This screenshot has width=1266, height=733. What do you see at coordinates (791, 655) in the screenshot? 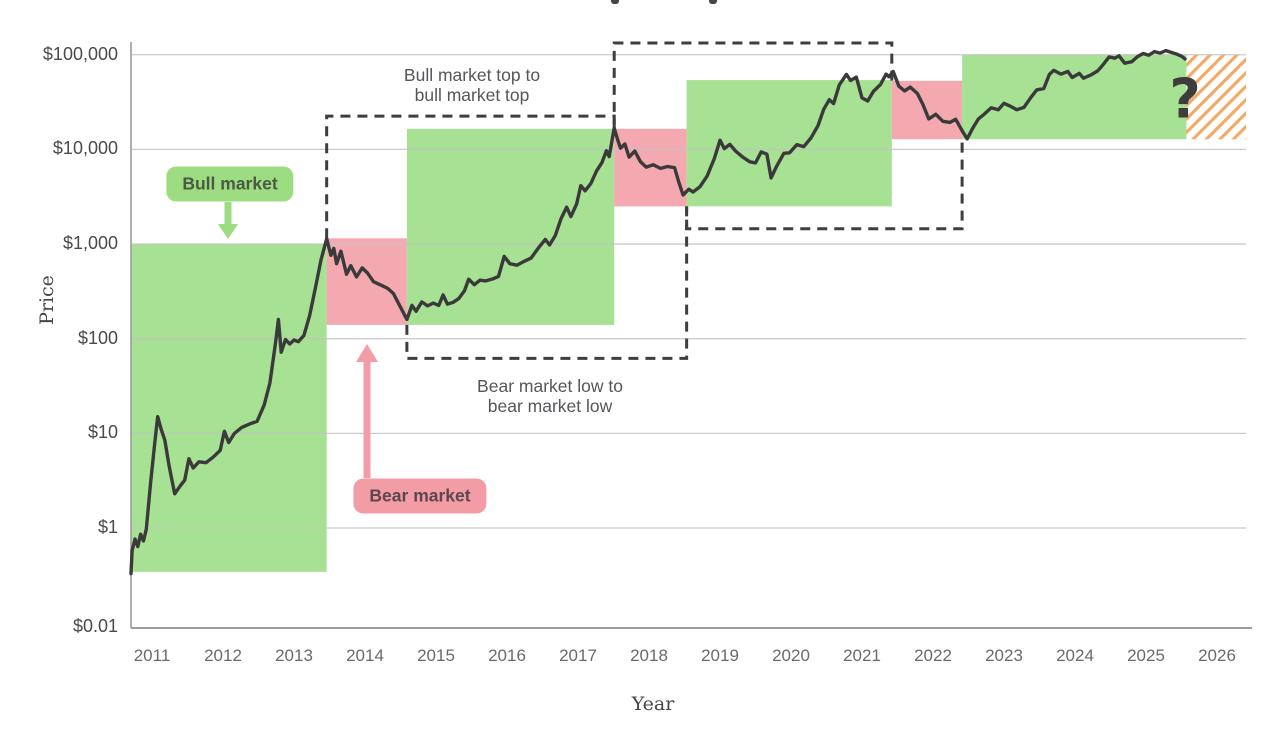
I see `x-tick-label: 2020` at bounding box center [791, 655].